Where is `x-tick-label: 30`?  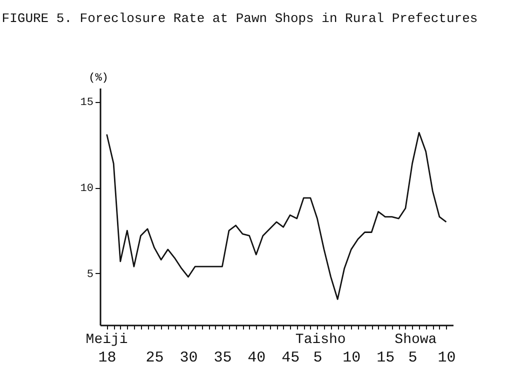 x-tick-label: 30 is located at coordinates (189, 358).